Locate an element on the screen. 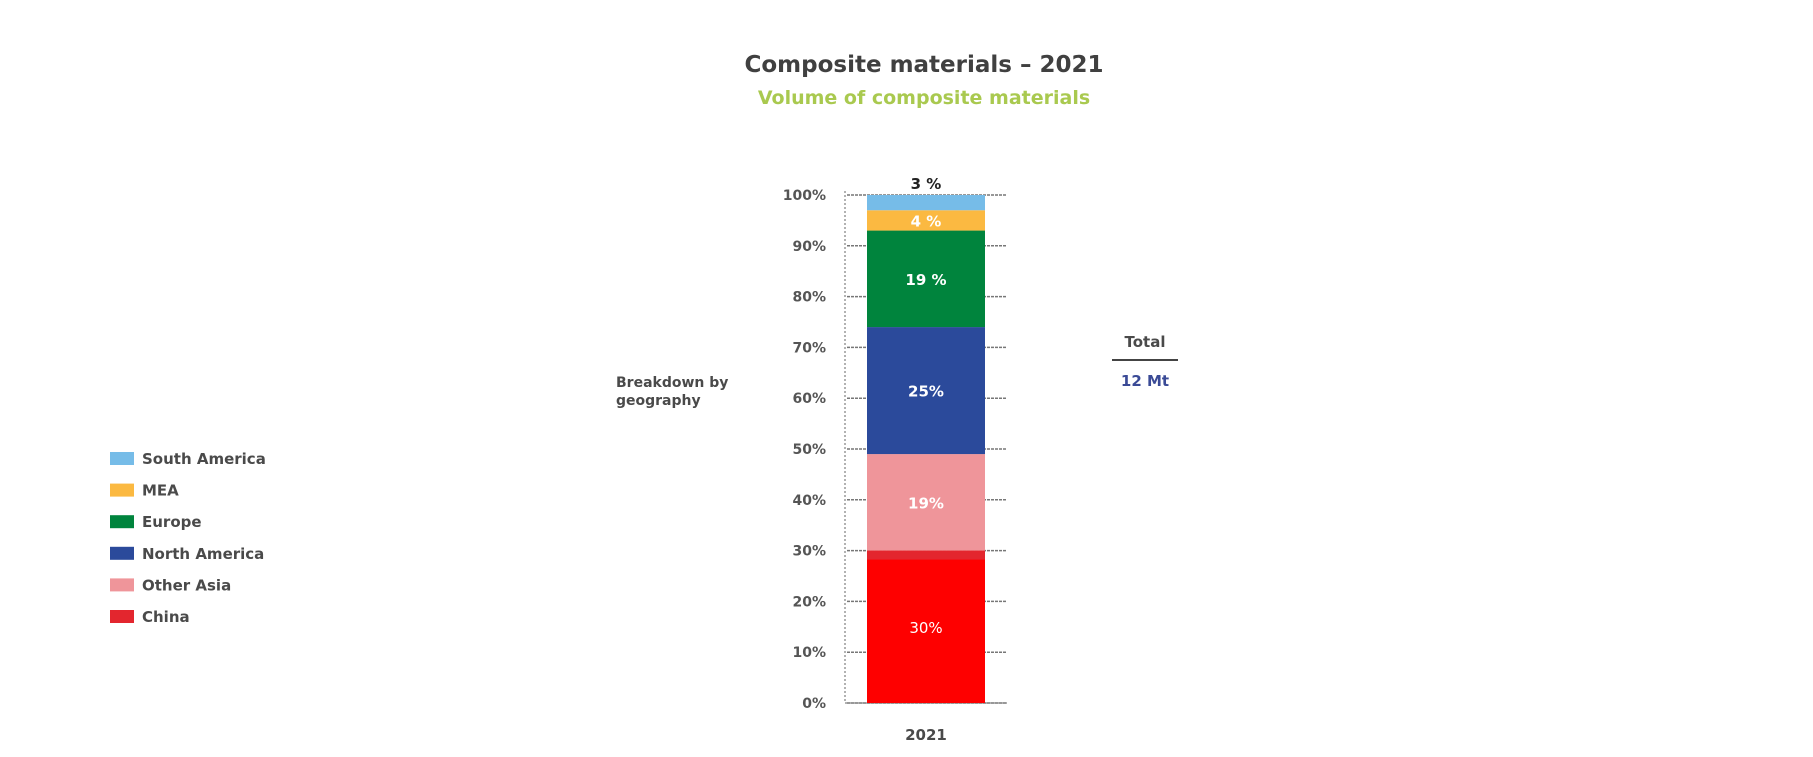 The image size is (1813, 757). bar-segment-south-america is located at coordinates (926, 203).